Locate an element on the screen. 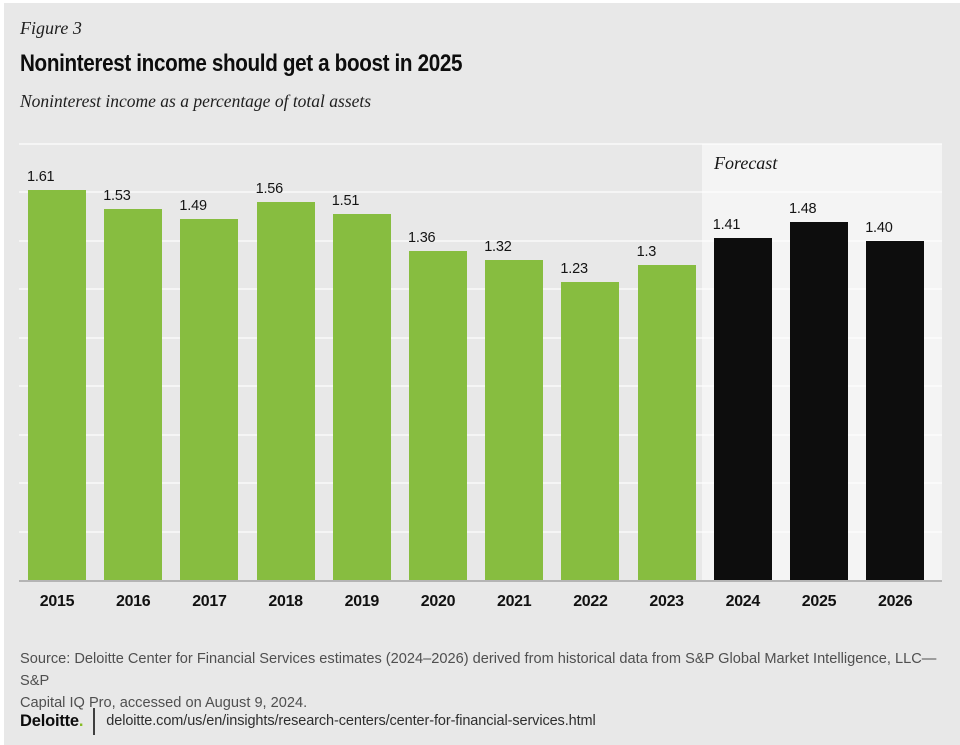 Image resolution: width=960 pixels, height=745 pixels. x-axis-label-2025: 2025 is located at coordinates (819, 601).